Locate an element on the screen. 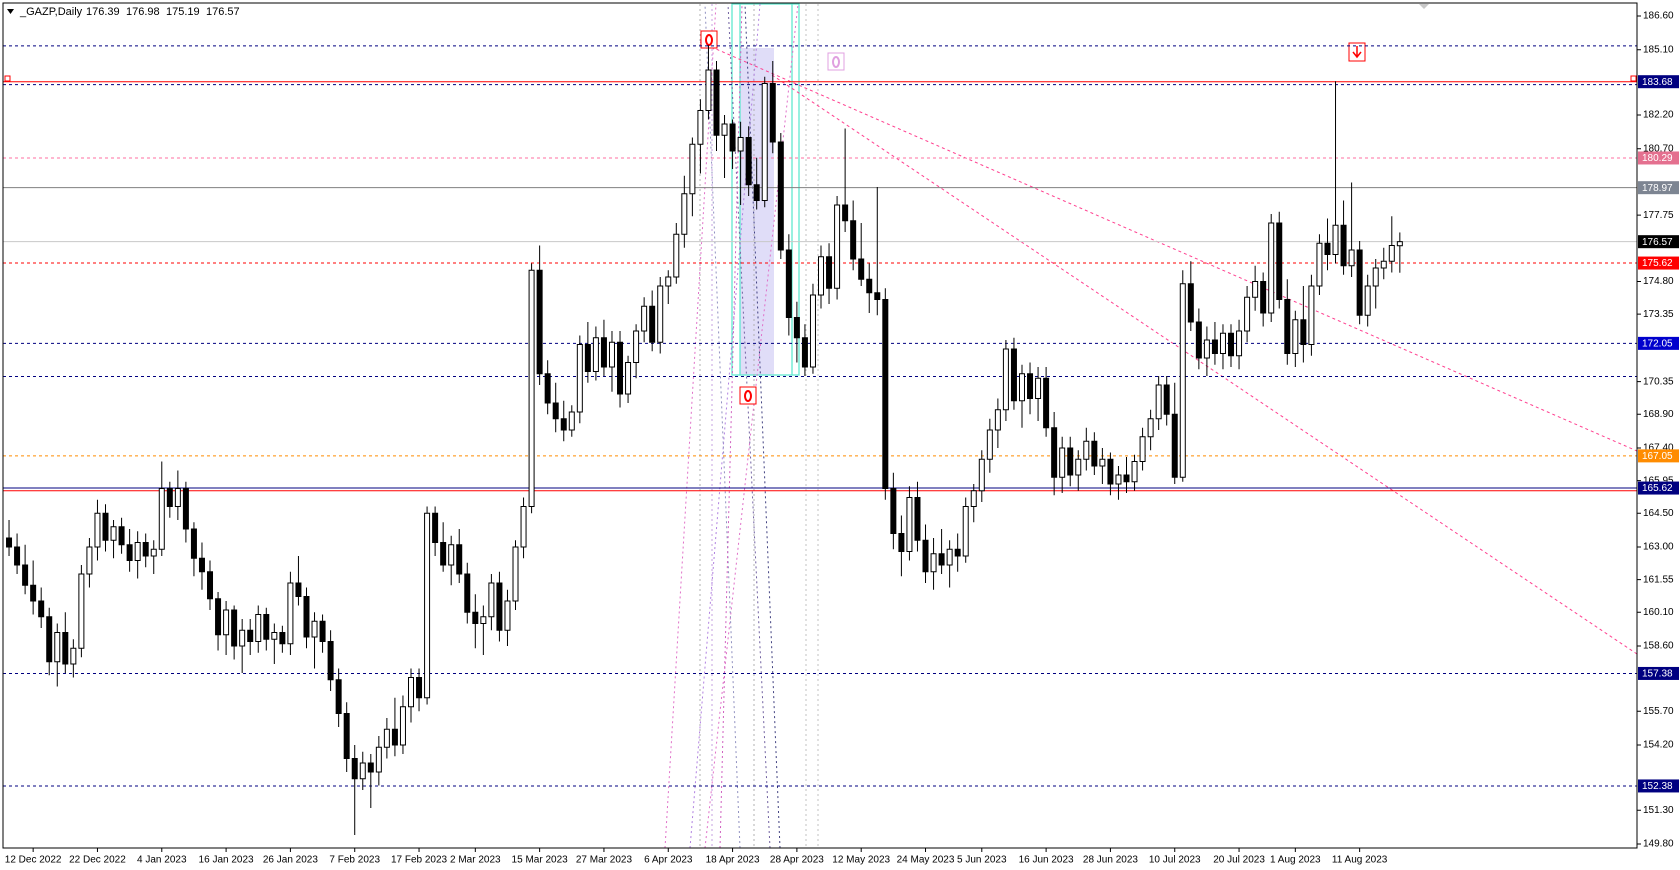 This screenshot has width=1680, height=870. x-tick-label: 16 Jun 2023 is located at coordinates (1046, 860).